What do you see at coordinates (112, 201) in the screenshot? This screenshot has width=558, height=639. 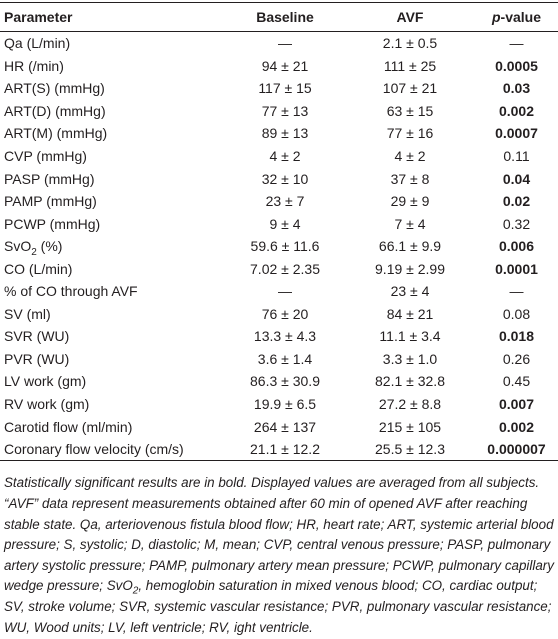 I see `parameter-cell: PAMP (mmHg)` at bounding box center [112, 201].